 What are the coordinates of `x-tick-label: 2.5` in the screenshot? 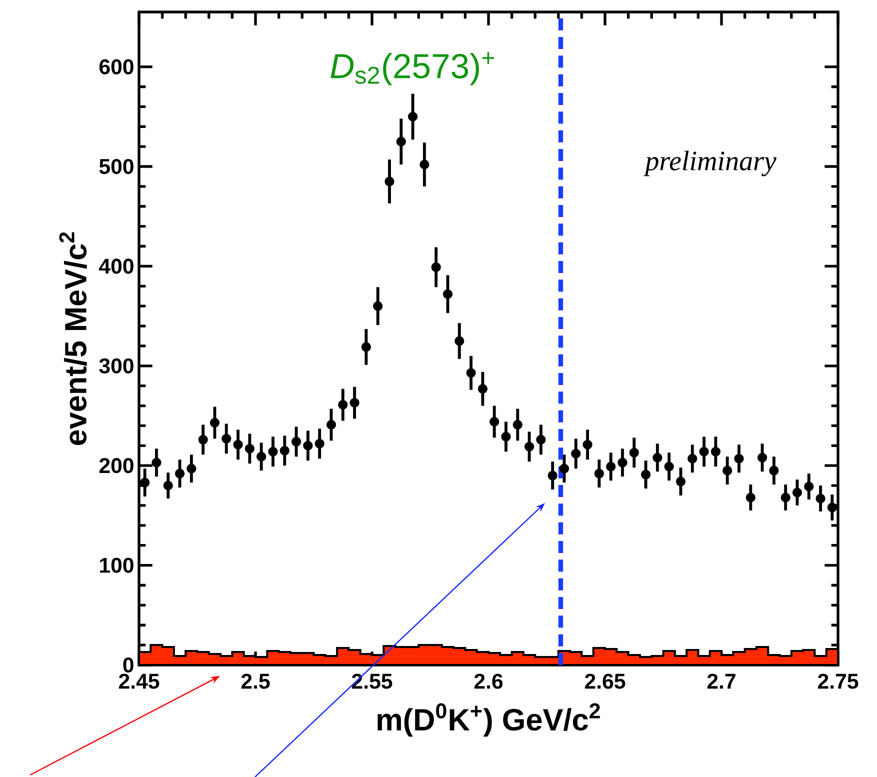 It's located at (255, 681).